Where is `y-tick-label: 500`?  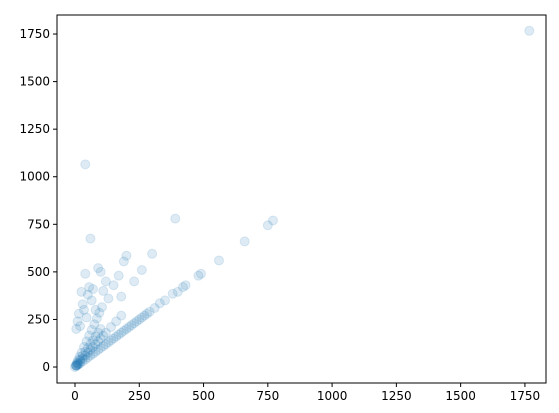 y-tick-label: 500 is located at coordinates (38, 272).